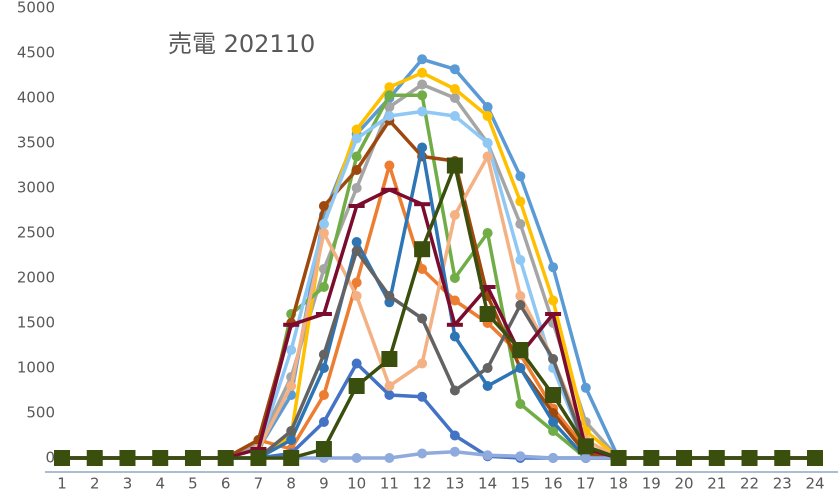 This screenshot has width=838, height=500. Describe the element at coordinates (651, 484) in the screenshot. I see `x-tick-label: 19` at that location.